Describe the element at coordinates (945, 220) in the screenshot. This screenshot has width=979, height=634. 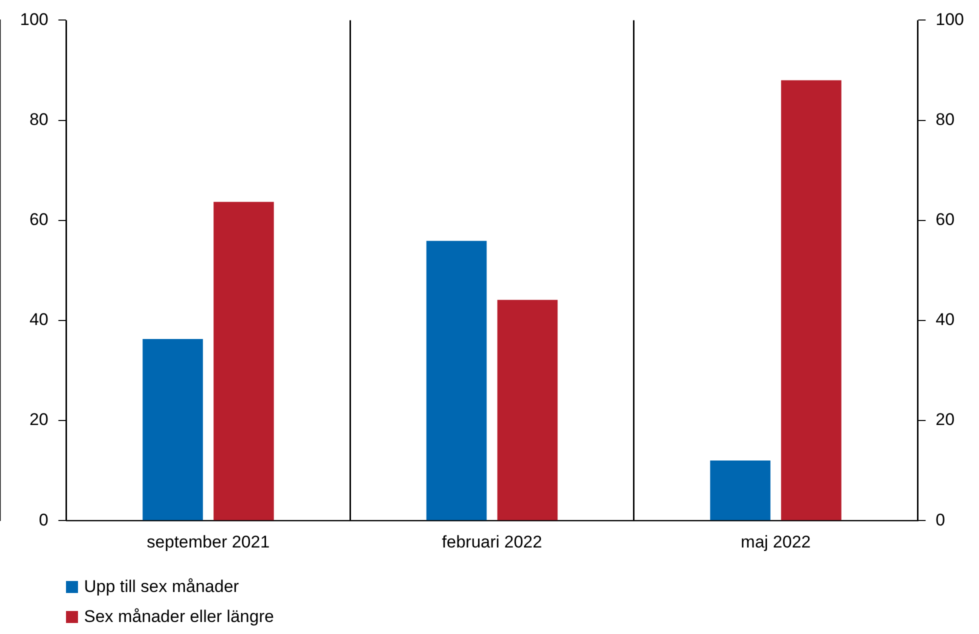
I see `y2-tick-label: 60` at that location.